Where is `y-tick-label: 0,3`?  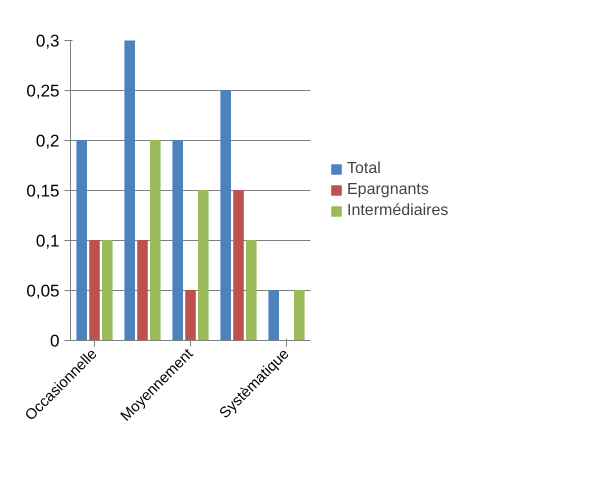 y-tick-label: 0,3 is located at coordinates (48, 41).